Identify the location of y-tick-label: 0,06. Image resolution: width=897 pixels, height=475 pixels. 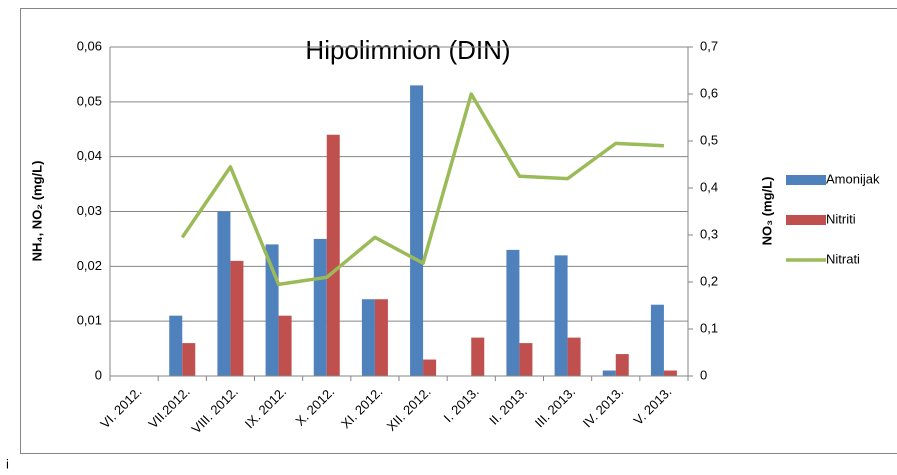
(89, 45).